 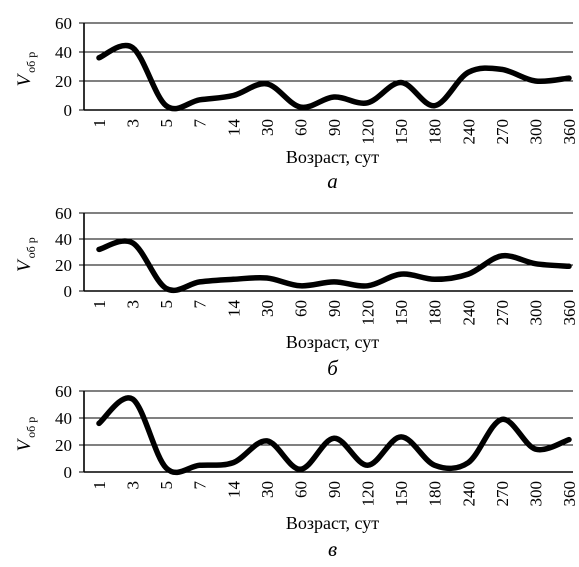 I want to click on panel-letter: в, so click(x=332, y=549).